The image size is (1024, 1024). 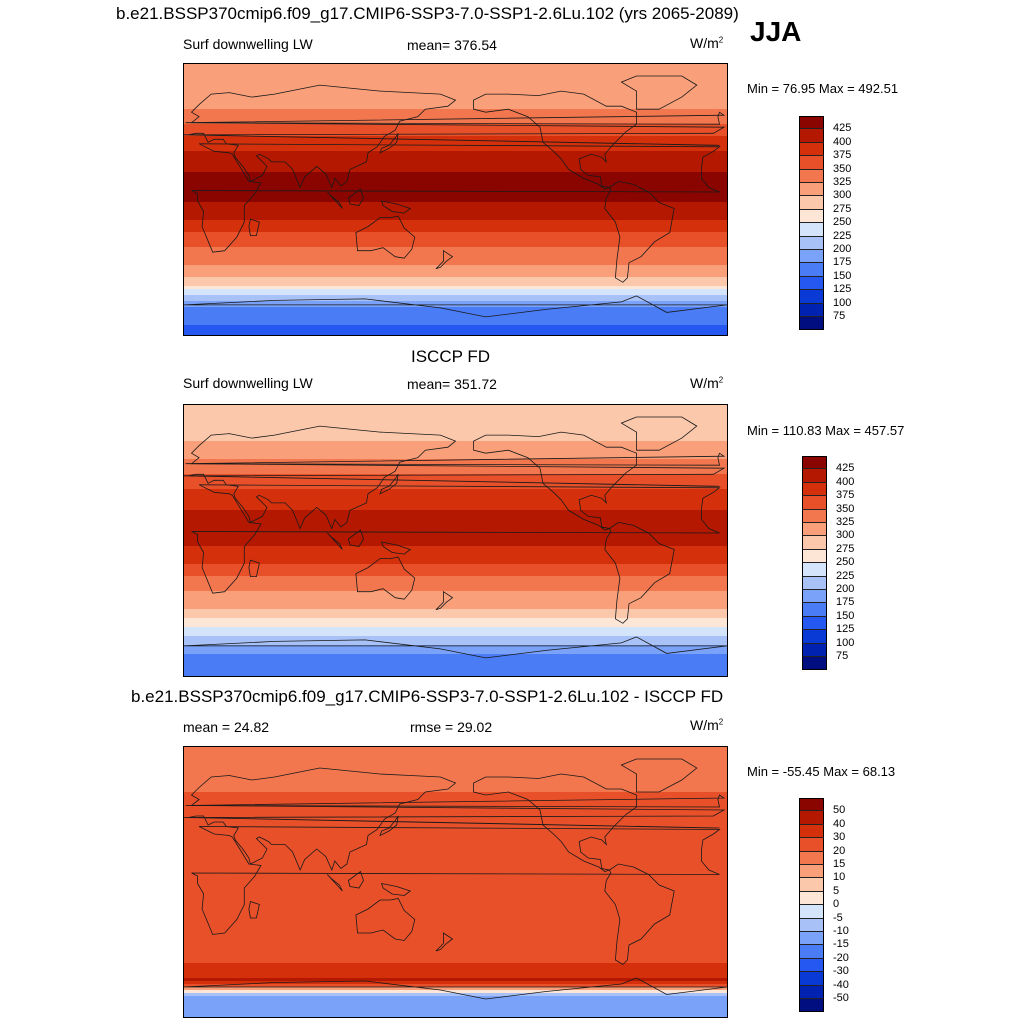 What do you see at coordinates (845, 535) in the screenshot?
I see `colorbar-tick-label: 300` at bounding box center [845, 535].